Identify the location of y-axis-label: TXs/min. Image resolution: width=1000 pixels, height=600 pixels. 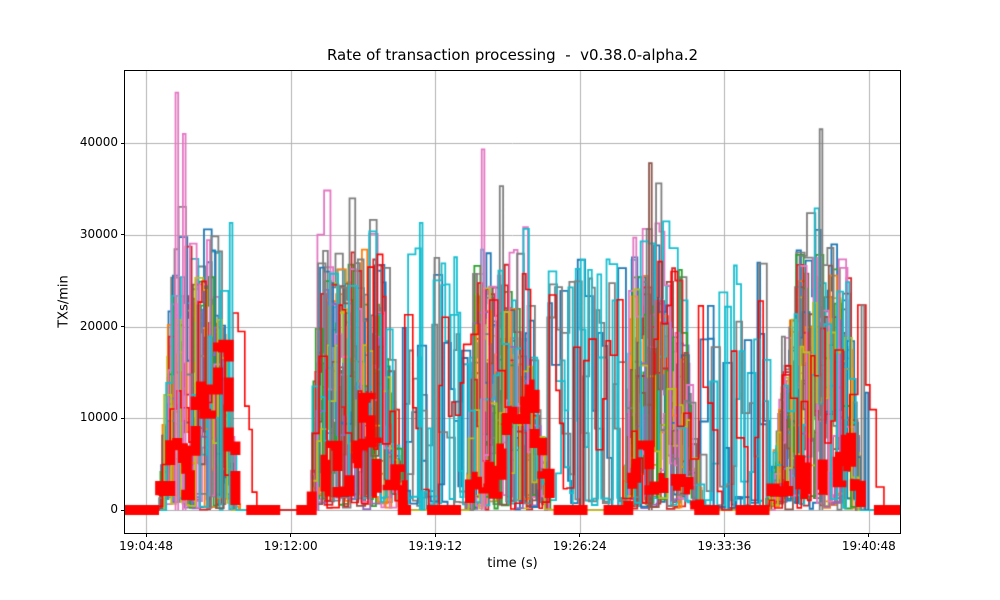
(64, 301).